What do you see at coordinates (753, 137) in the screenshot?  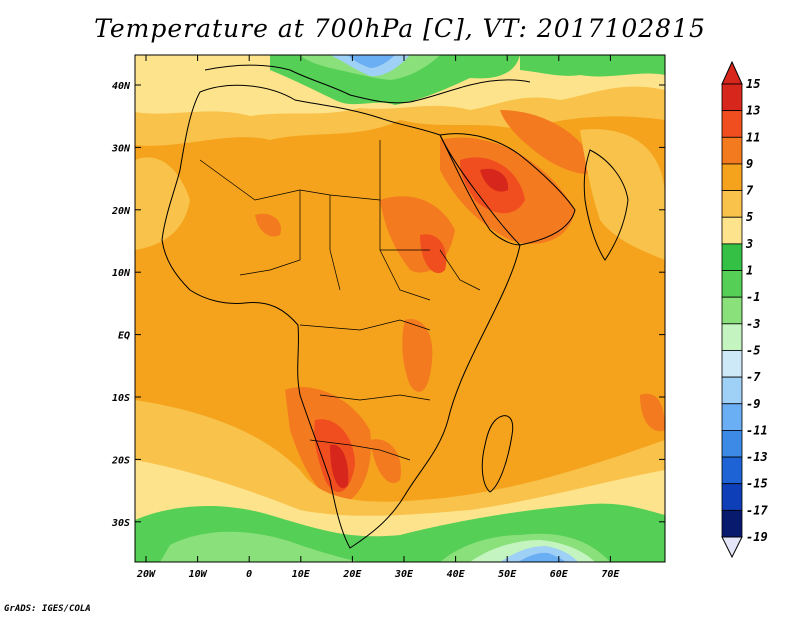 I see `colorbar-label: 11` at bounding box center [753, 137].